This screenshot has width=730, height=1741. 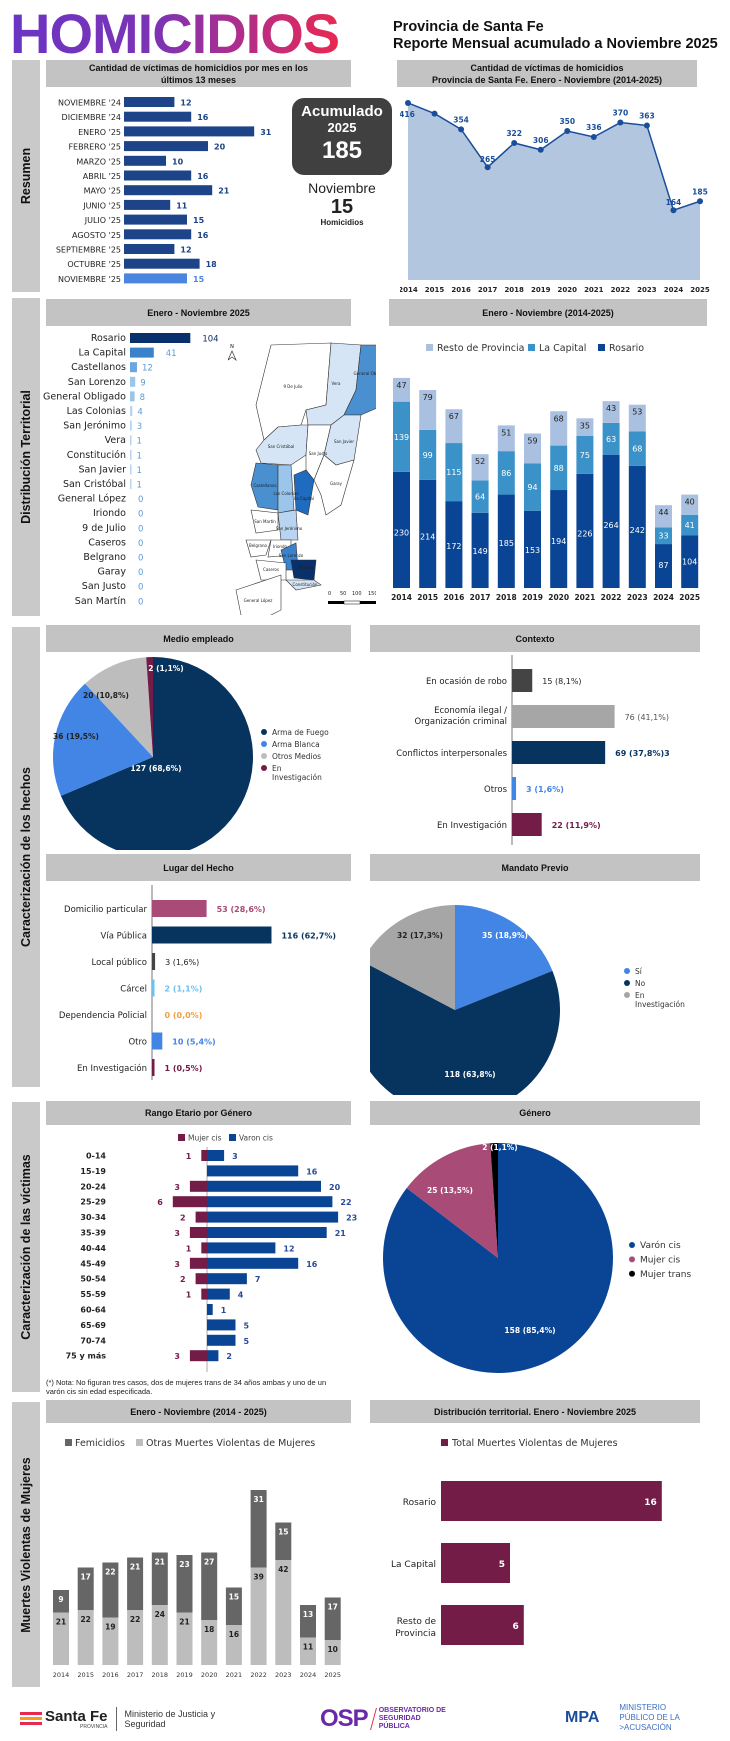 What do you see at coordinates (342, 207) in the screenshot?
I see `month-value: 15` at bounding box center [342, 207].